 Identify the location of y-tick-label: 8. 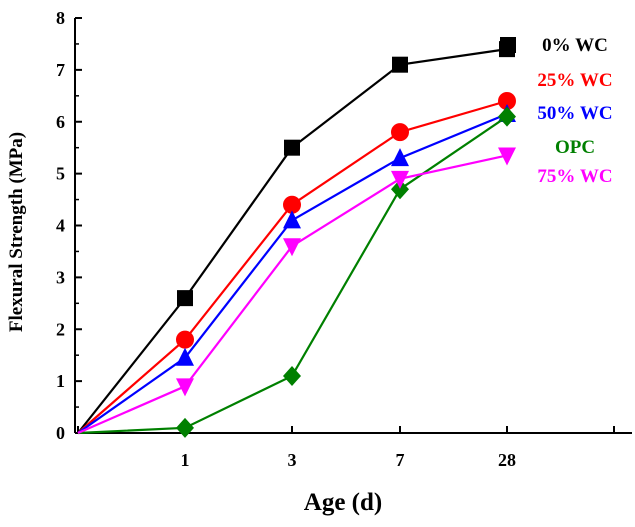
(60, 18).